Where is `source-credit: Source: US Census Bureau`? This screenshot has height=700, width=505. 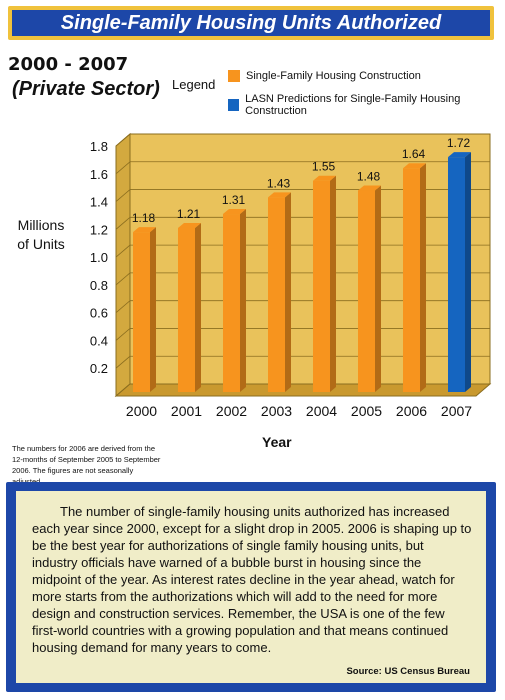 source-credit: Source: US Census Bureau is located at coordinates (408, 671).